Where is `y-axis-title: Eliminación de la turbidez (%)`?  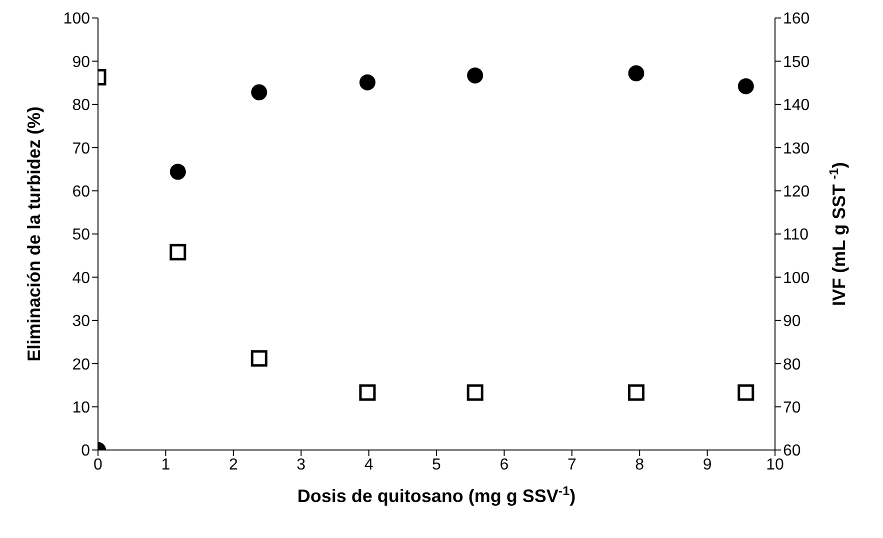
y-axis-title: Eliminación de la turbidez (%) is located at coordinates (34, 234).